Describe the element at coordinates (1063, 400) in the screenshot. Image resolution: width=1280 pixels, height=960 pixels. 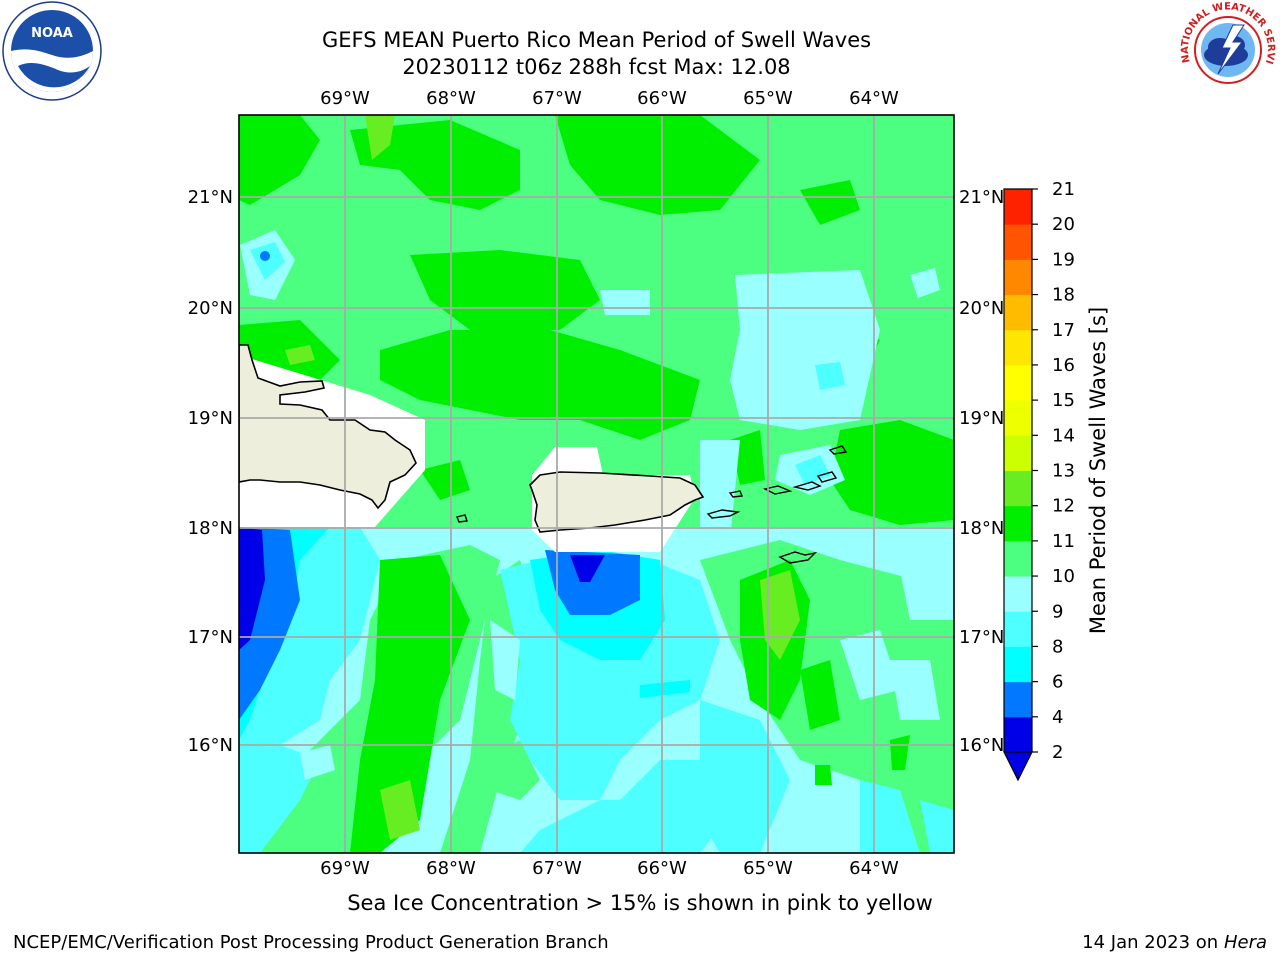
I see `colorbar-tick-label: 15` at that location.